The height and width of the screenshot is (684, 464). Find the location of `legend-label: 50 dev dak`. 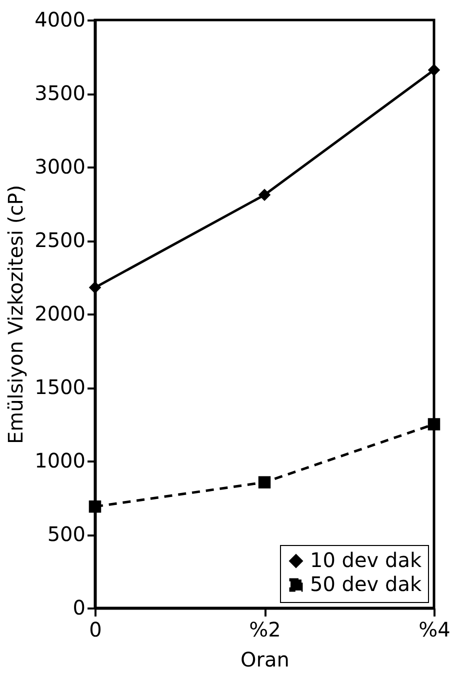

legend-label: 50 dev dak is located at coordinates (366, 584).